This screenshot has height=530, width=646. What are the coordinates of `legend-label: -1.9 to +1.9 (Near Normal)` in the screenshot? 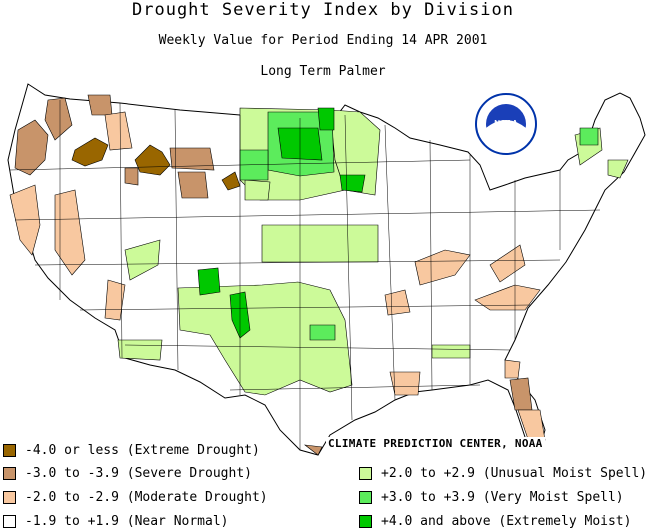 It's located at (127, 521).